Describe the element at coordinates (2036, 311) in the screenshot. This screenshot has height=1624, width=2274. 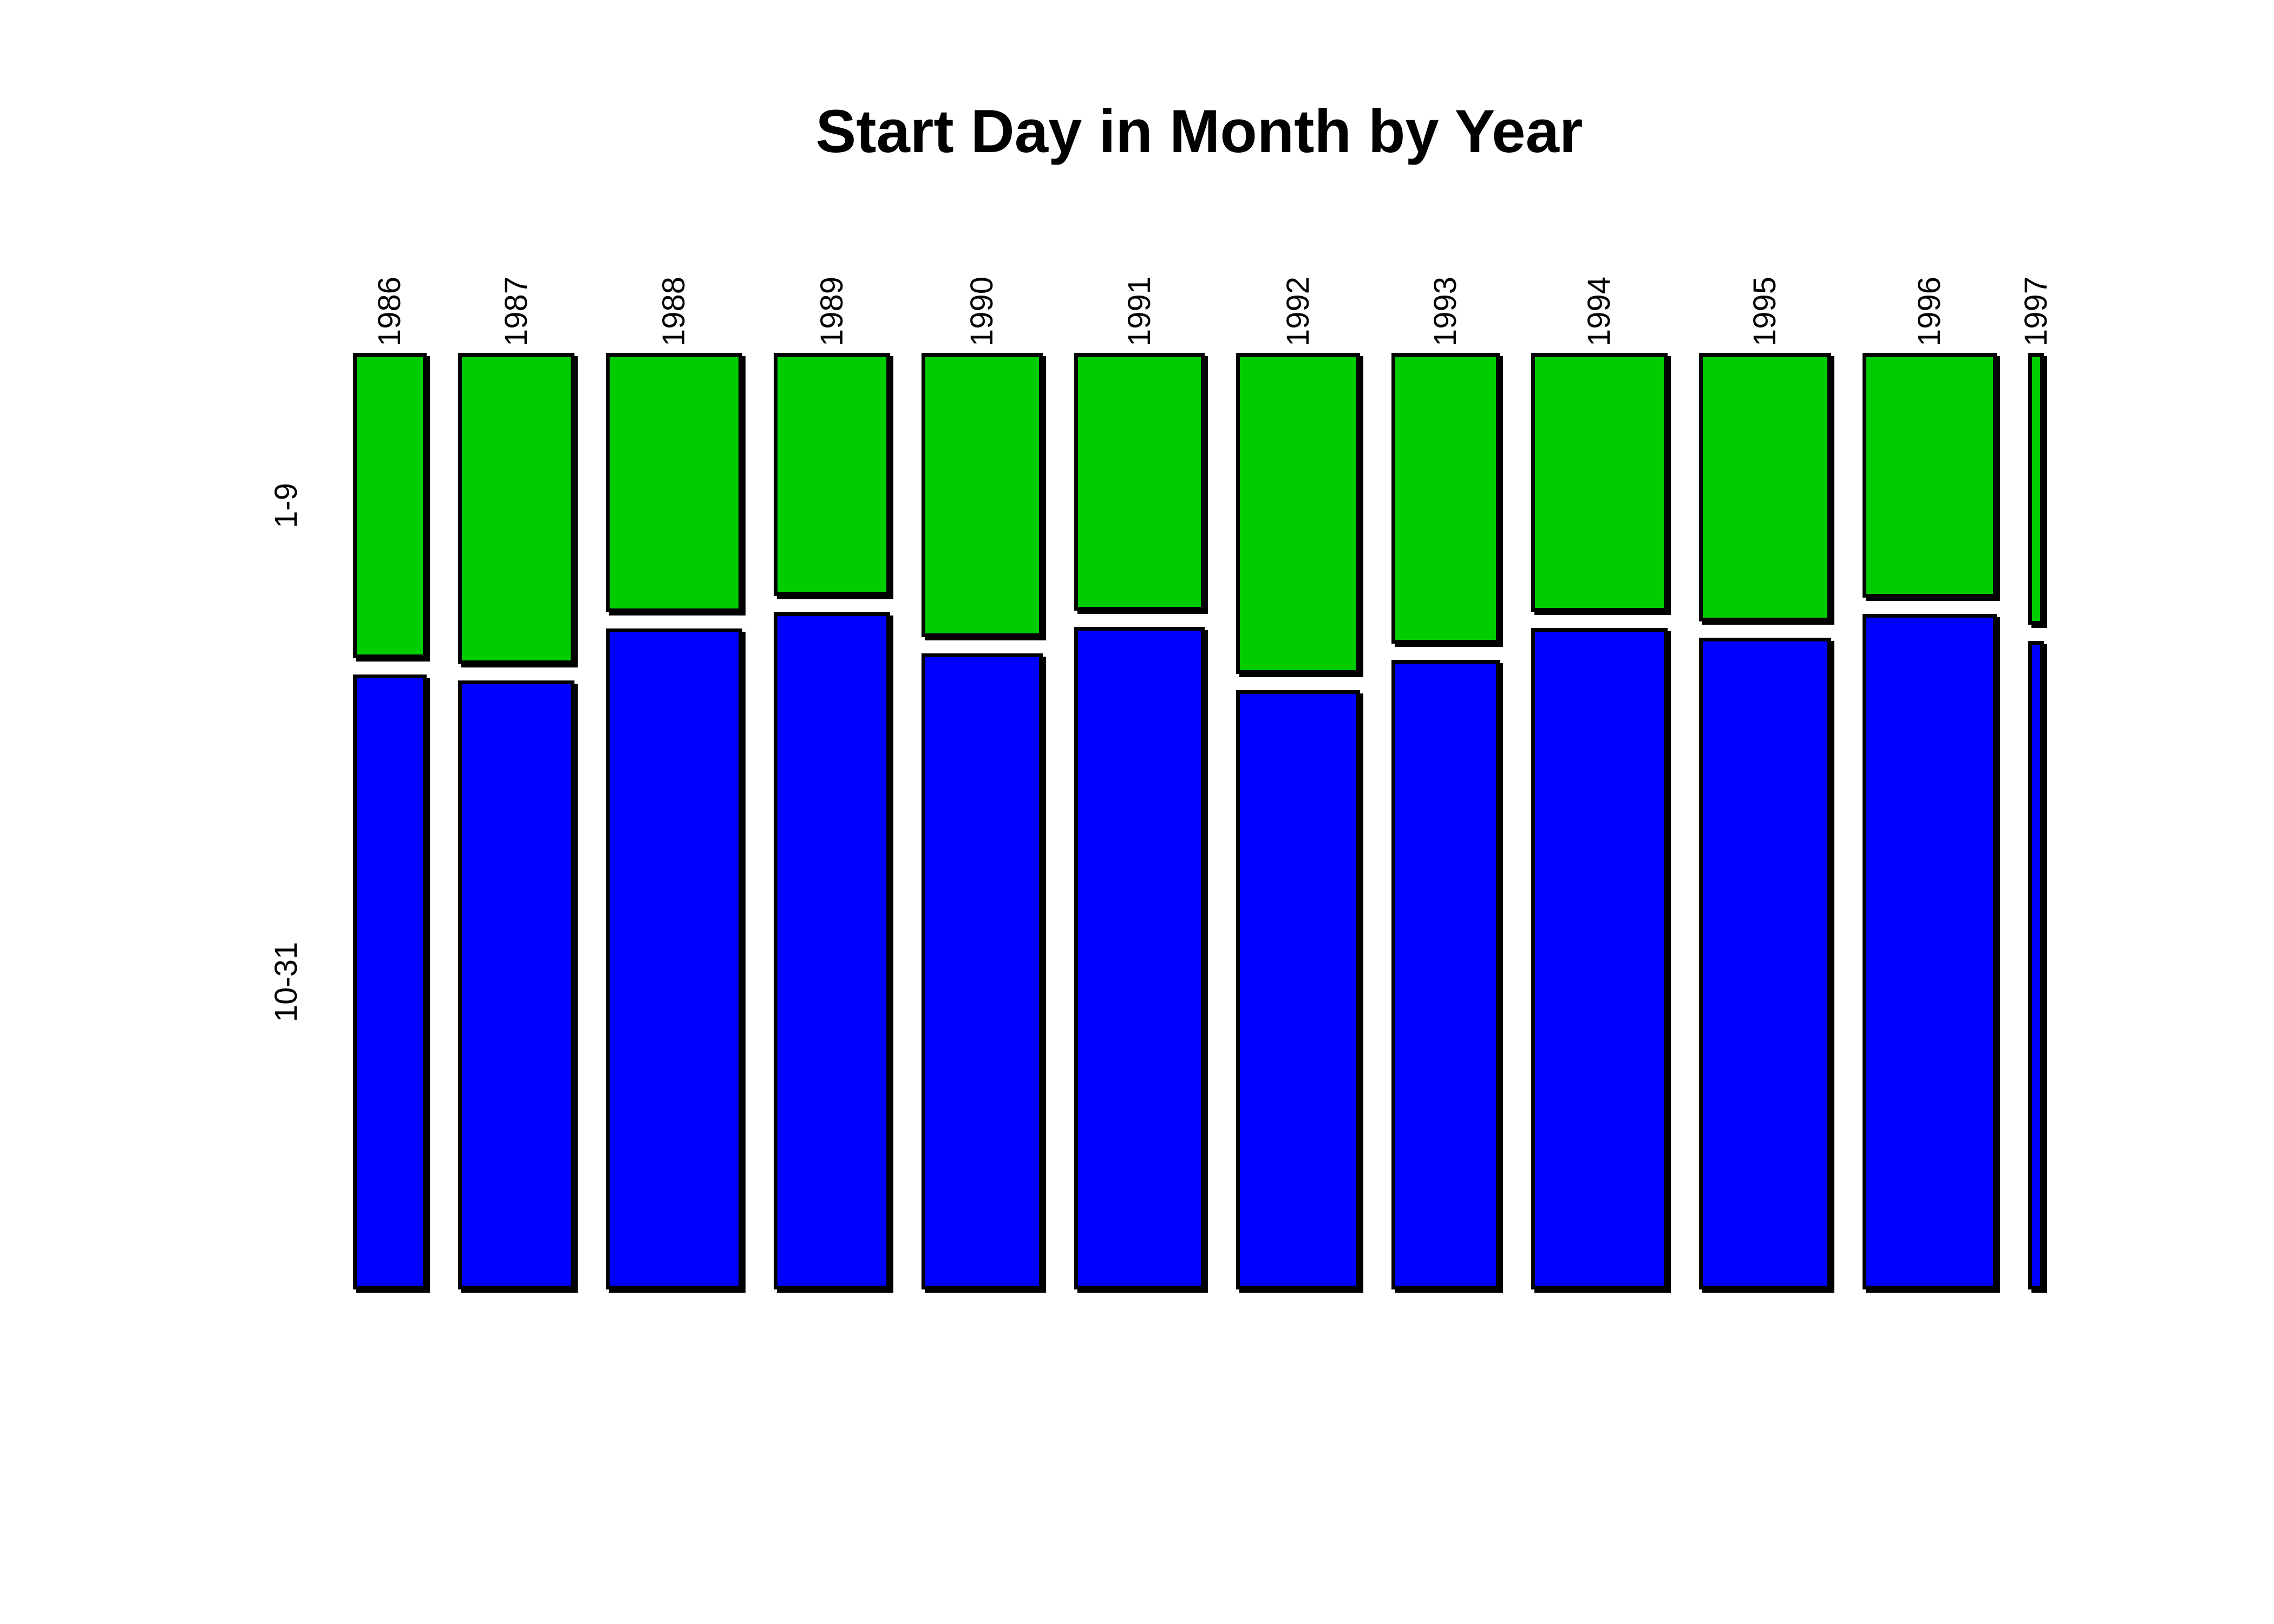
I see `x-axis-label-1997: 1997` at that location.